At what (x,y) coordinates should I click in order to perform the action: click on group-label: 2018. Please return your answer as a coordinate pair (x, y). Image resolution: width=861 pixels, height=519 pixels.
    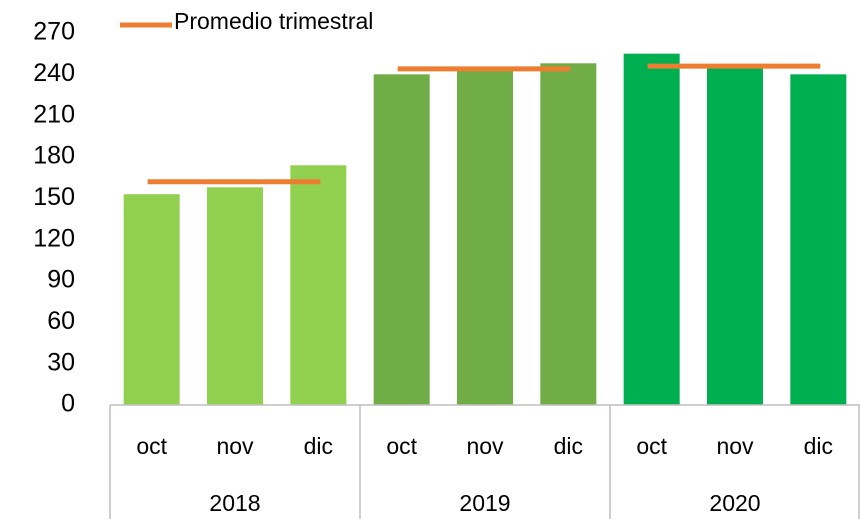
    Looking at the image, I should click on (234, 503).